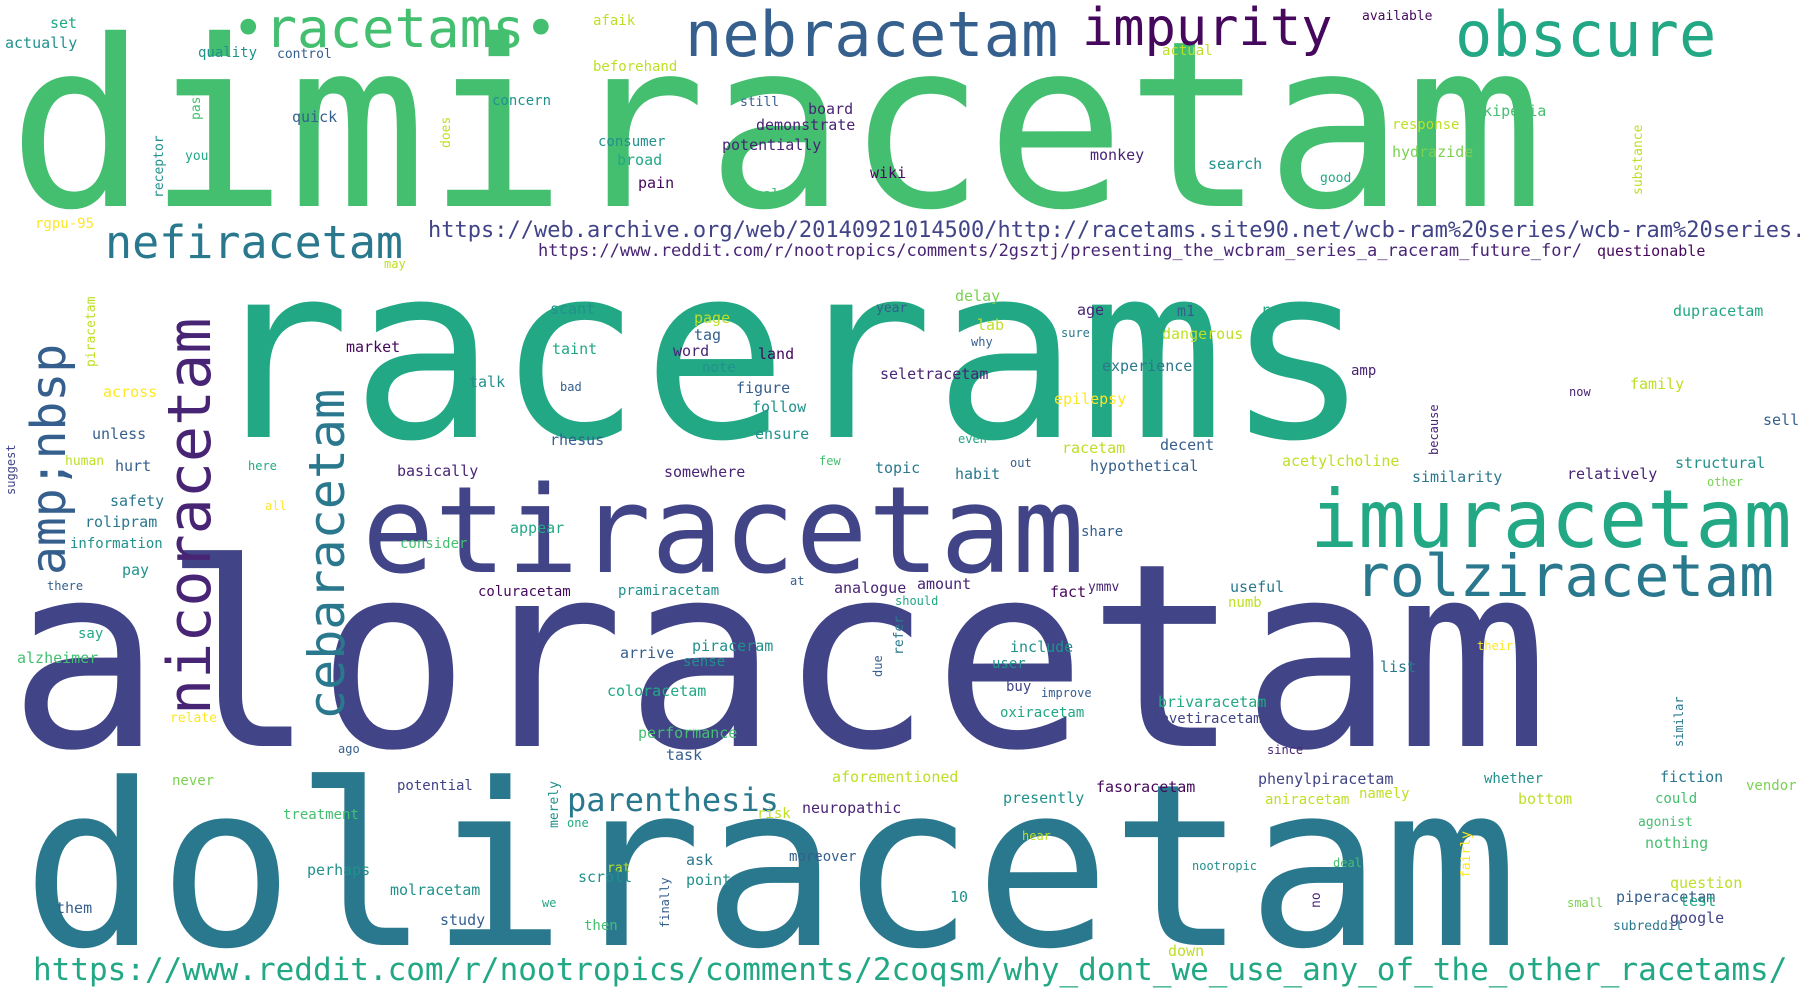 The width and height of the screenshot is (1800, 1000). I want to click on word-hurt: hurt, so click(133, 466).